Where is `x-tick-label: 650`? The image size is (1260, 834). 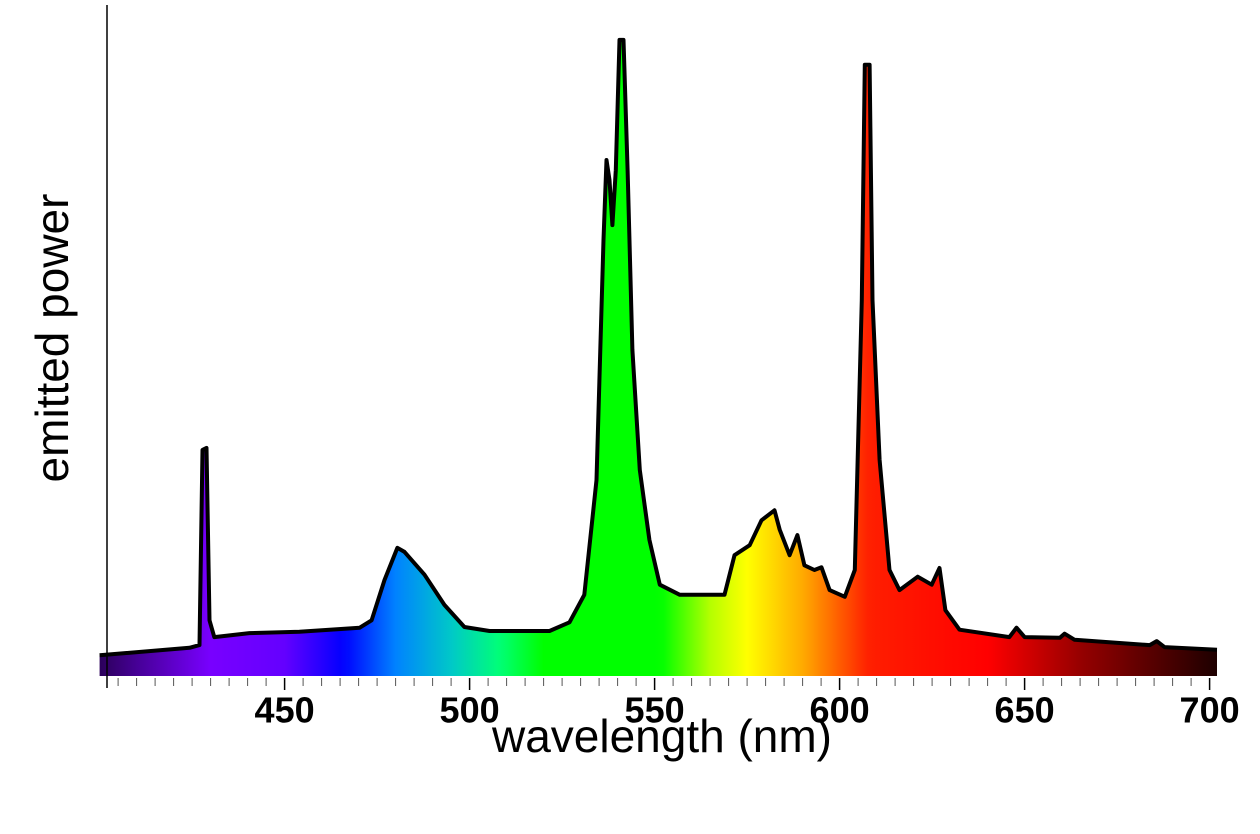
x-tick-label: 650 is located at coordinates (1025, 710).